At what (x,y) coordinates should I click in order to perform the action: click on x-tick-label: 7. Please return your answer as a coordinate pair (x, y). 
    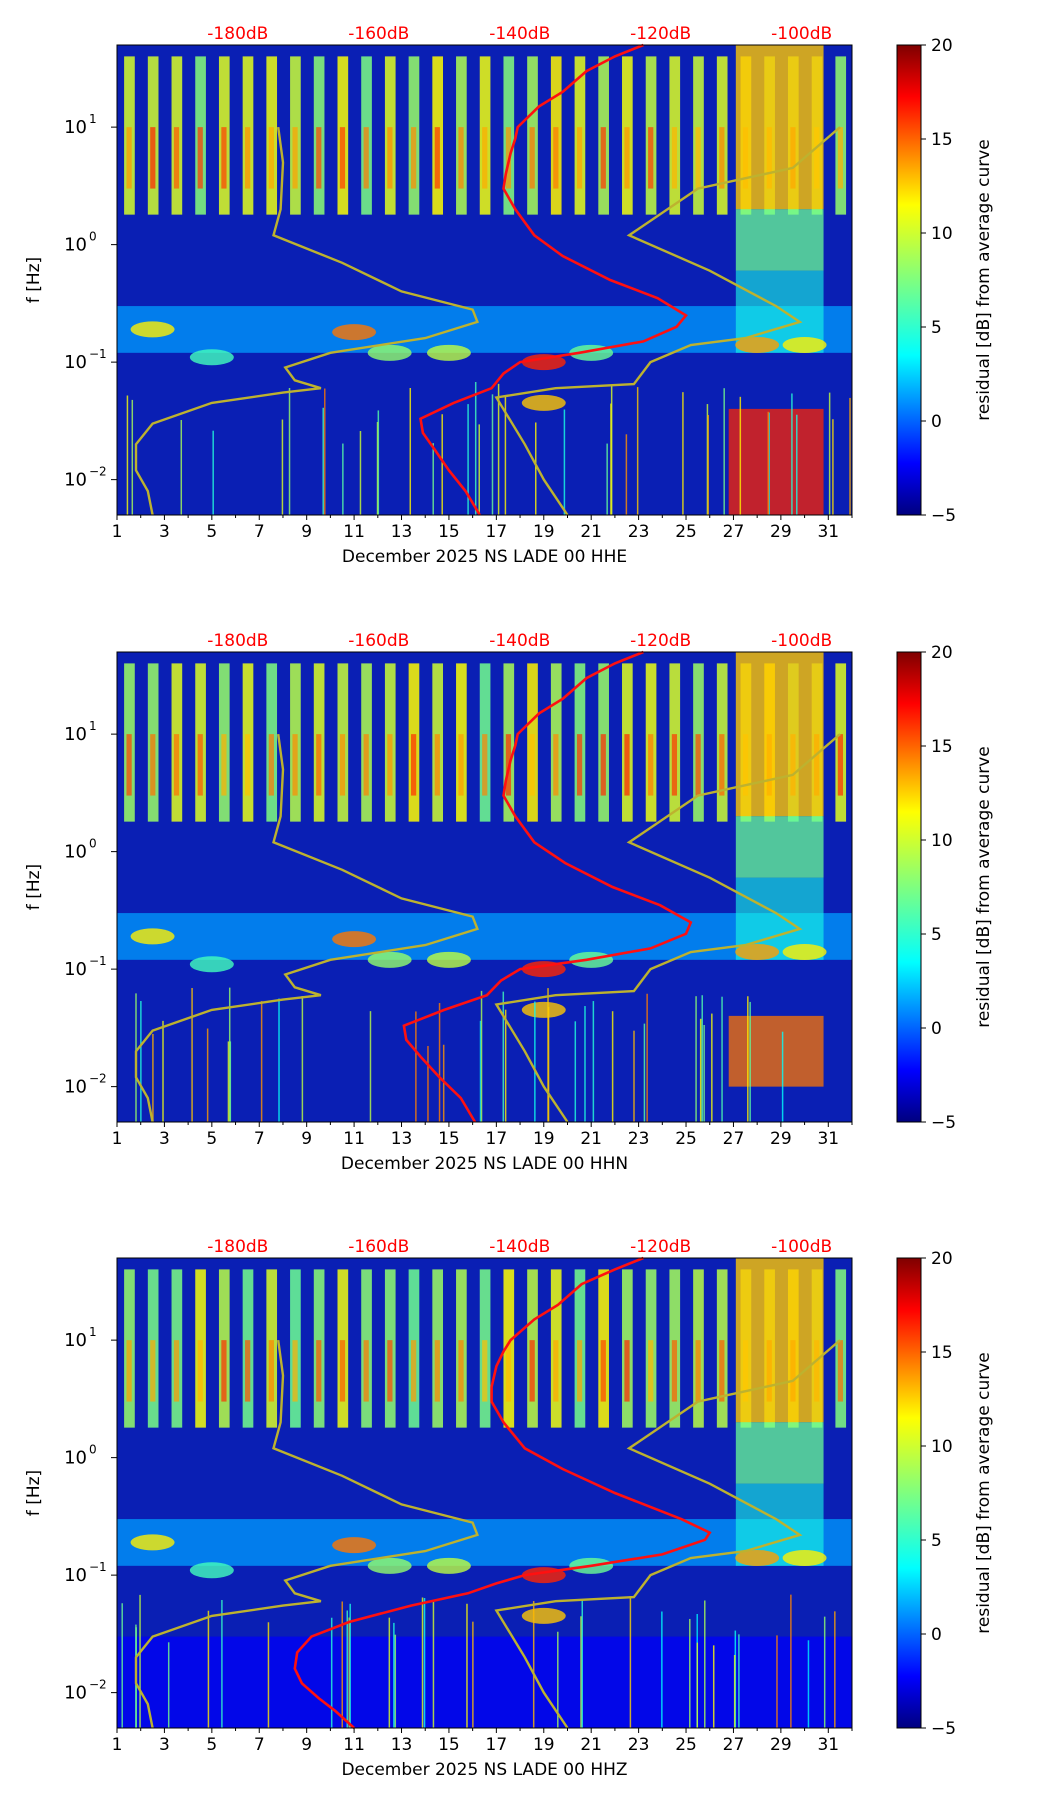
    Looking at the image, I should click on (259, 1745).